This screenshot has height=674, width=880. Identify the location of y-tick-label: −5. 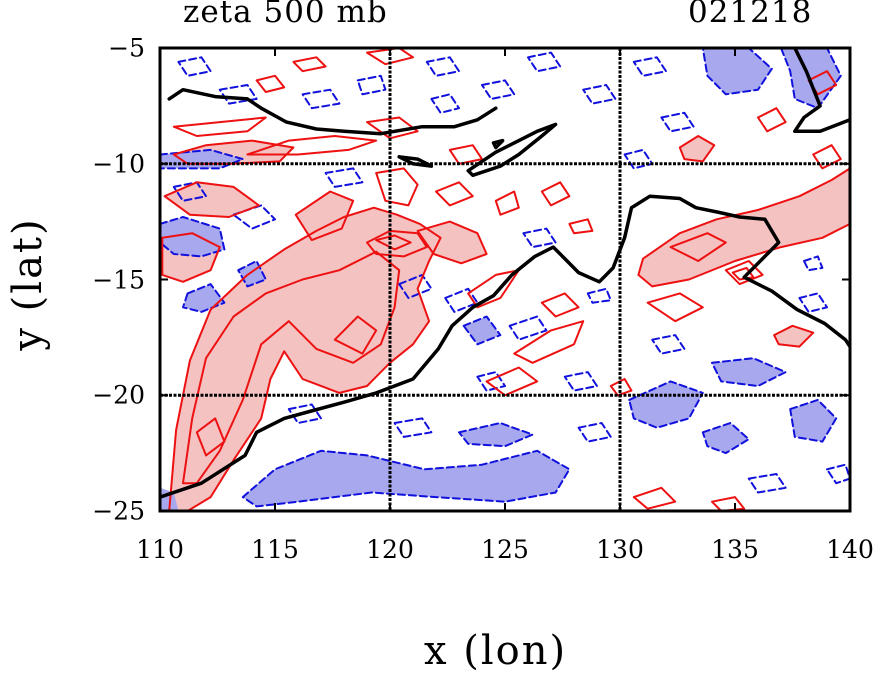
(126, 48).